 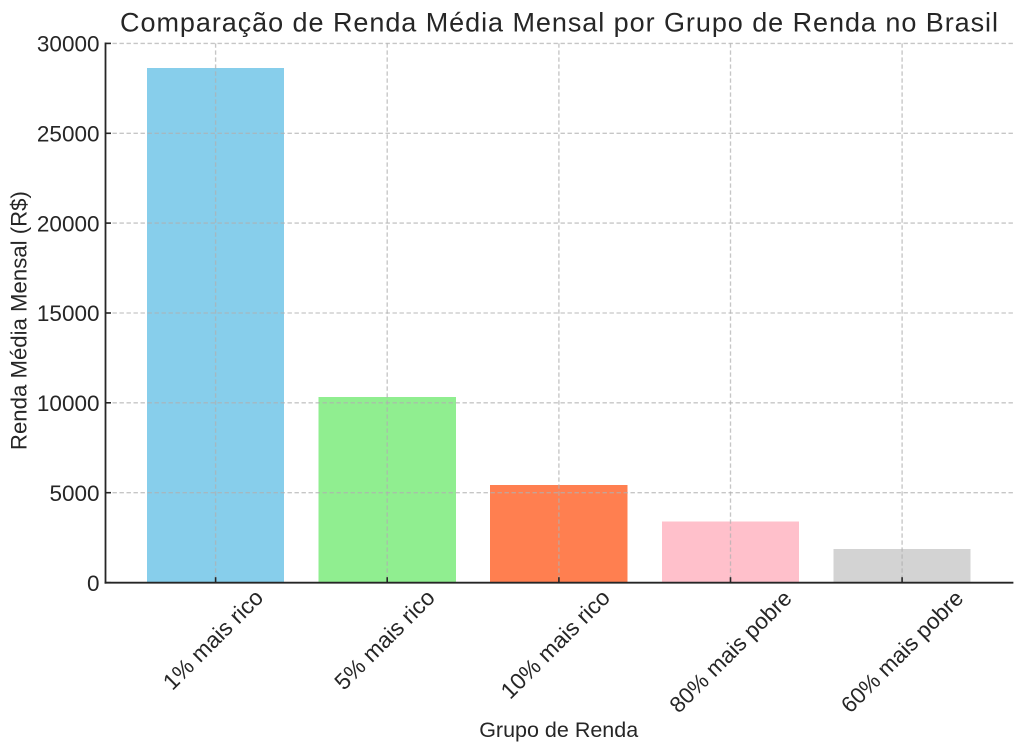 I want to click on svg-text: 30000, so click(x=68, y=44).